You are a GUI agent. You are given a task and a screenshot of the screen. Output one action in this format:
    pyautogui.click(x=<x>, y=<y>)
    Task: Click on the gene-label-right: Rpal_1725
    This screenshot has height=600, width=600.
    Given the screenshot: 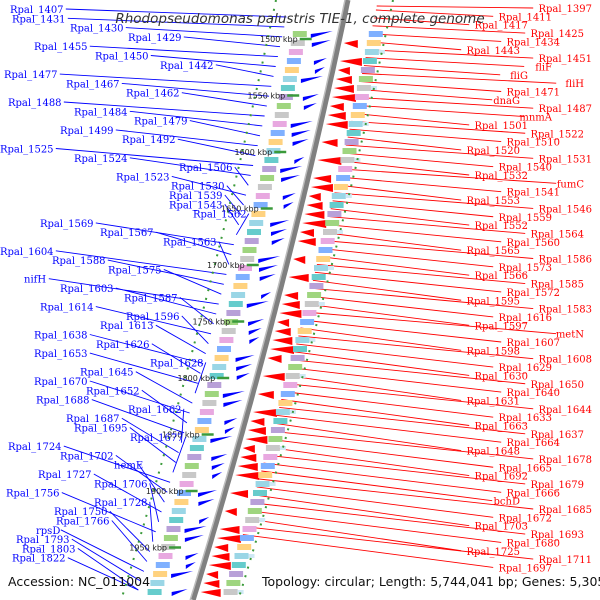 What is the action you would take?
    pyautogui.click(x=493, y=552)
    